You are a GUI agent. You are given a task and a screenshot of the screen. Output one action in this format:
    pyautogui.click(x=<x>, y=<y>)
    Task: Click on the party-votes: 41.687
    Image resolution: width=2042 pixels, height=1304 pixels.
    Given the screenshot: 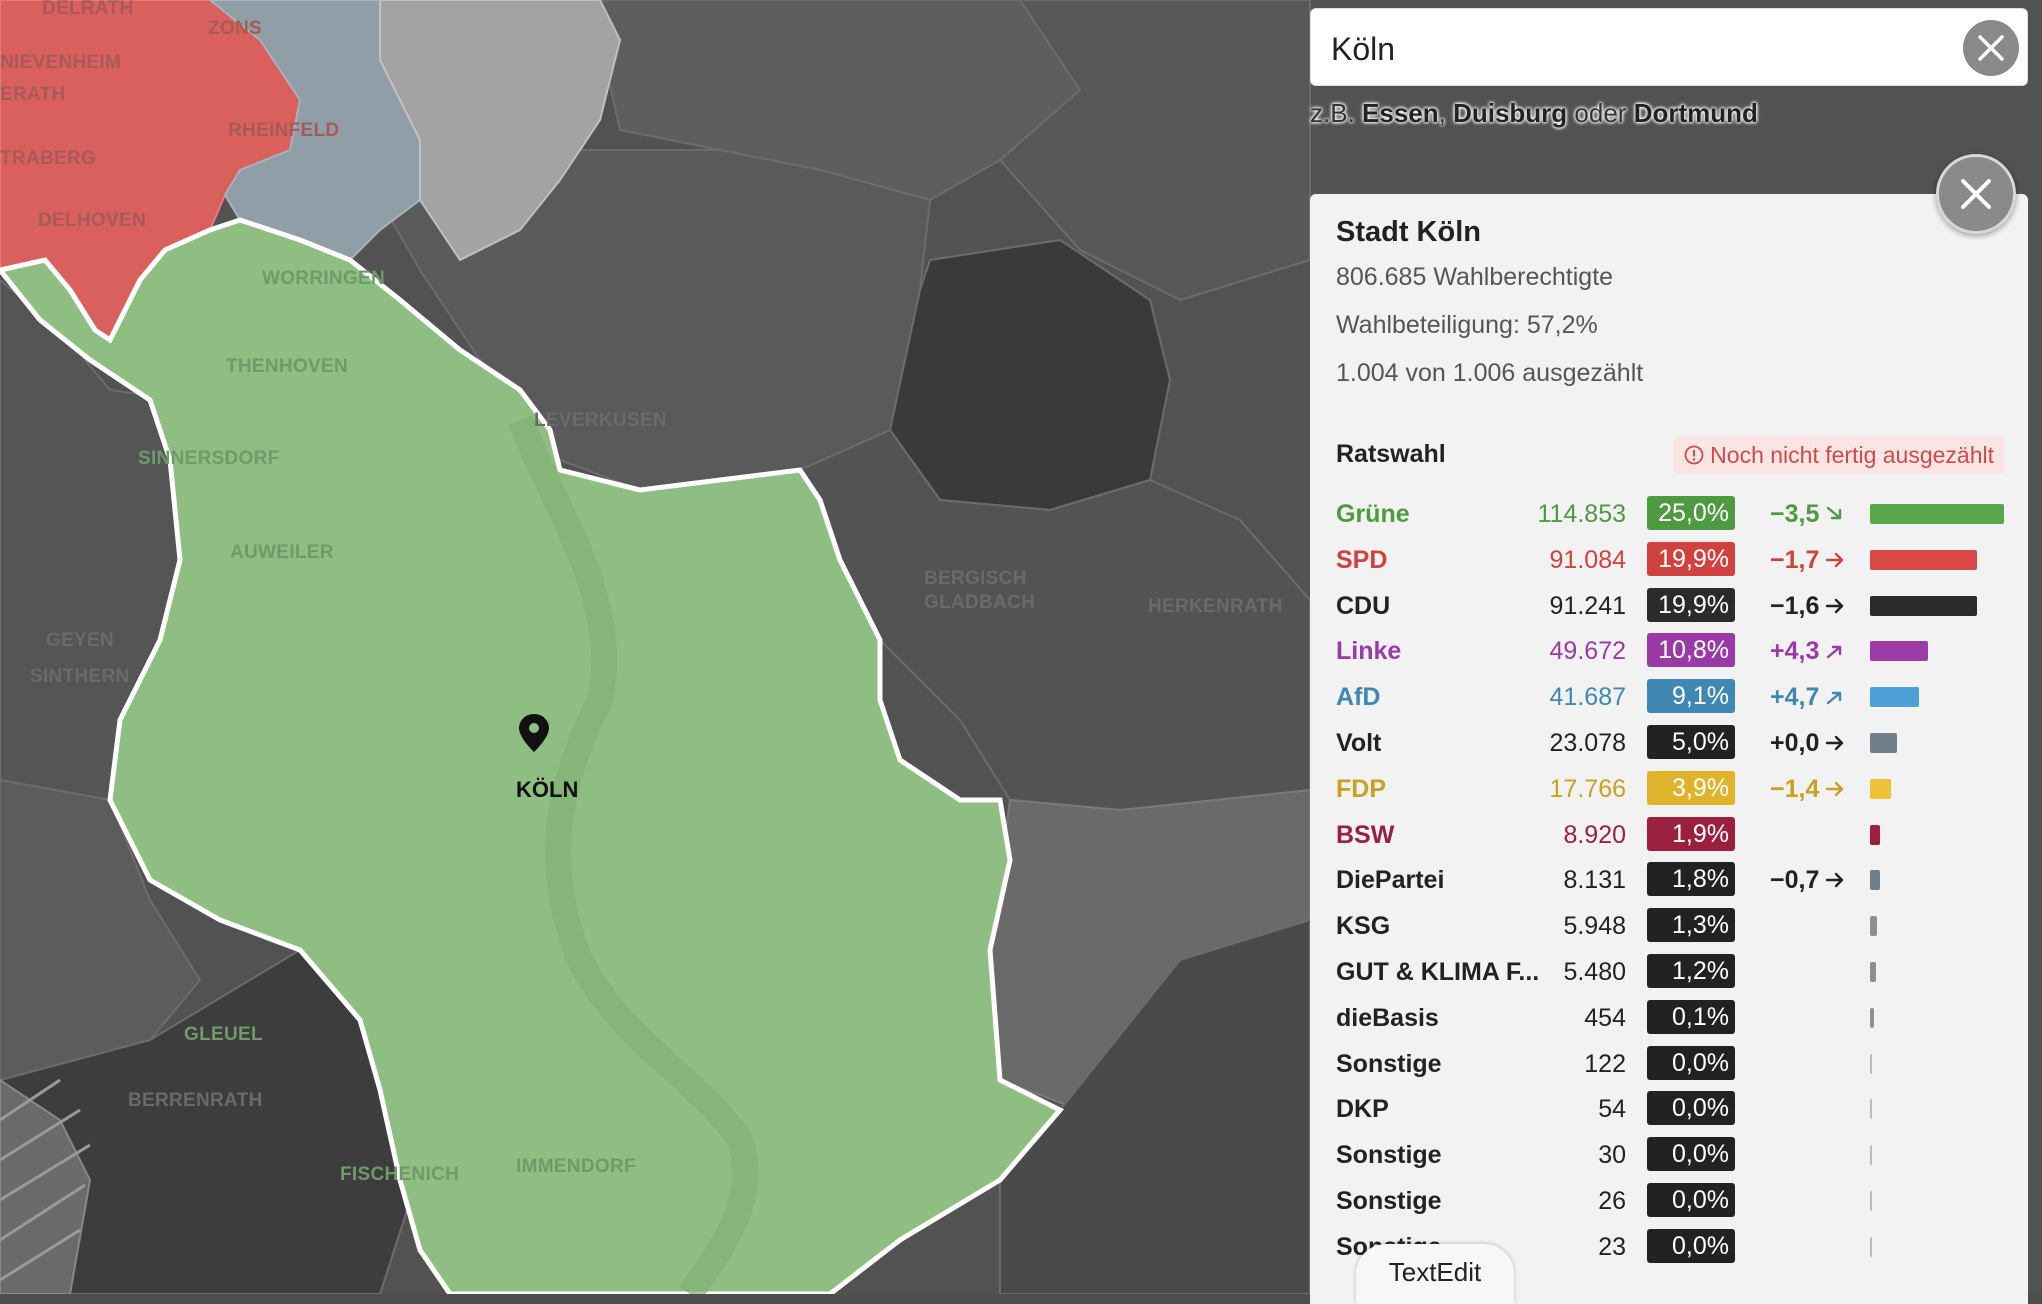 What is the action you would take?
    pyautogui.click(x=1587, y=697)
    